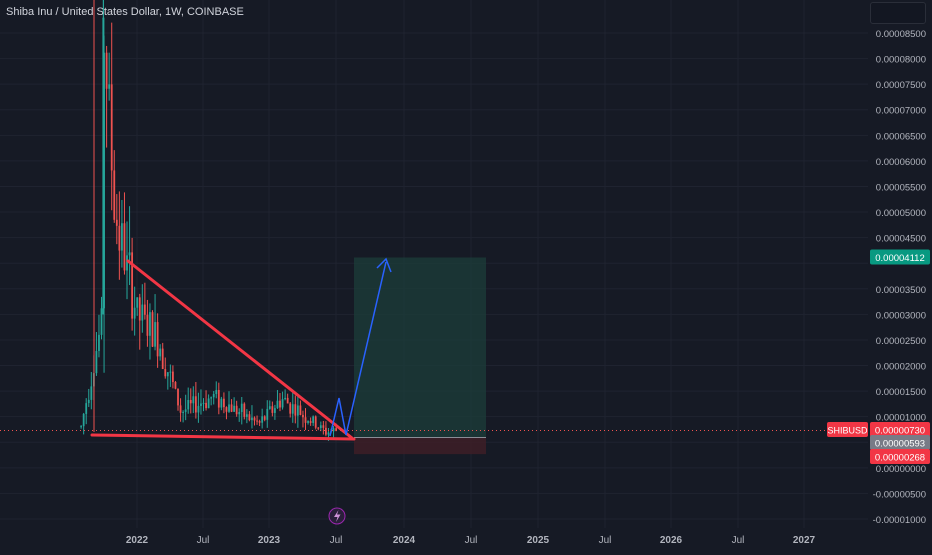 This screenshot has width=932, height=555. I want to click on price-tick-label: 0.00003000, so click(901, 315).